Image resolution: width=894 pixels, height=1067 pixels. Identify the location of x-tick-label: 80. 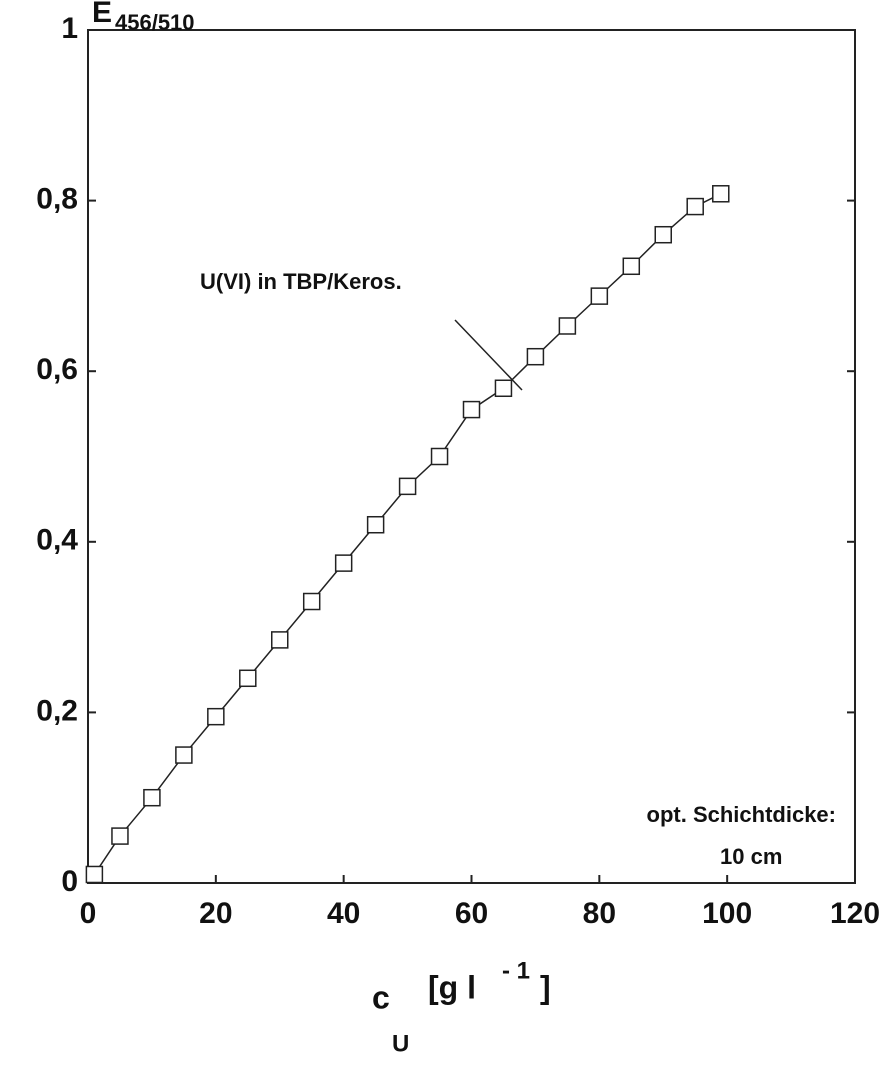
(599, 913).